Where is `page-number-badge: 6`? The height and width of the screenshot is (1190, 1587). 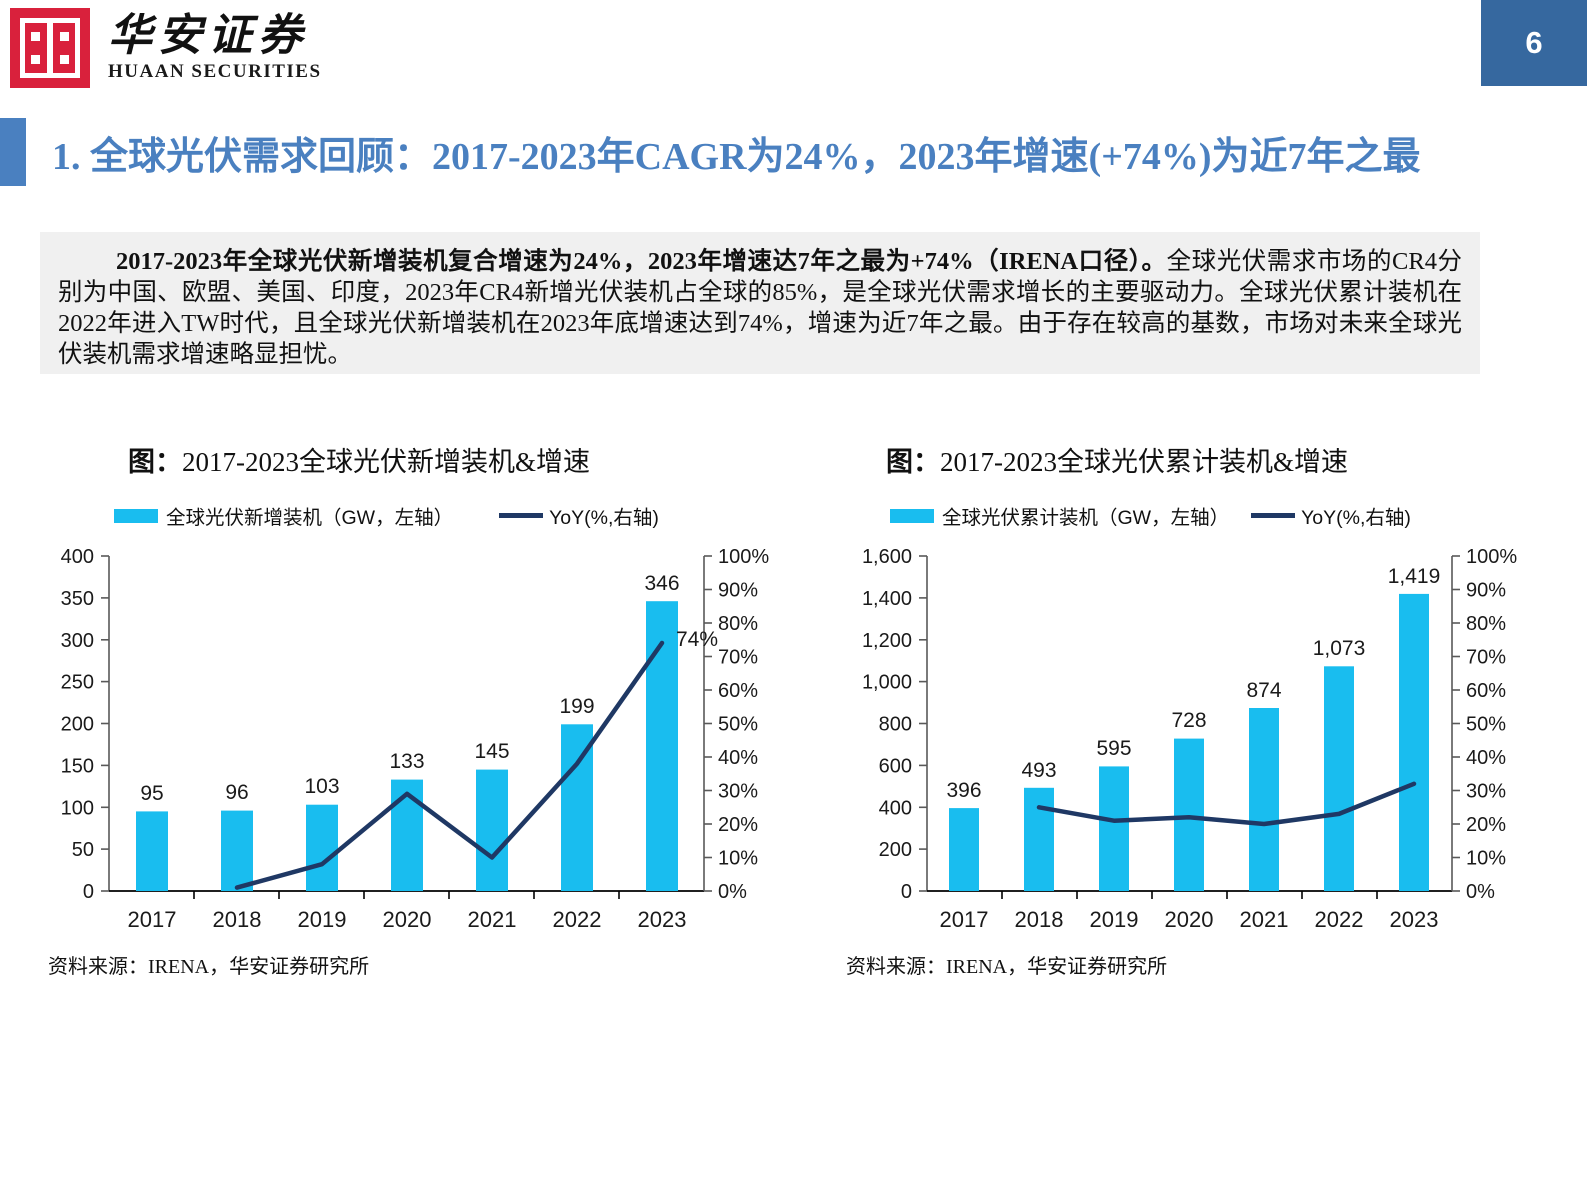 page-number-badge: 6 is located at coordinates (1534, 43).